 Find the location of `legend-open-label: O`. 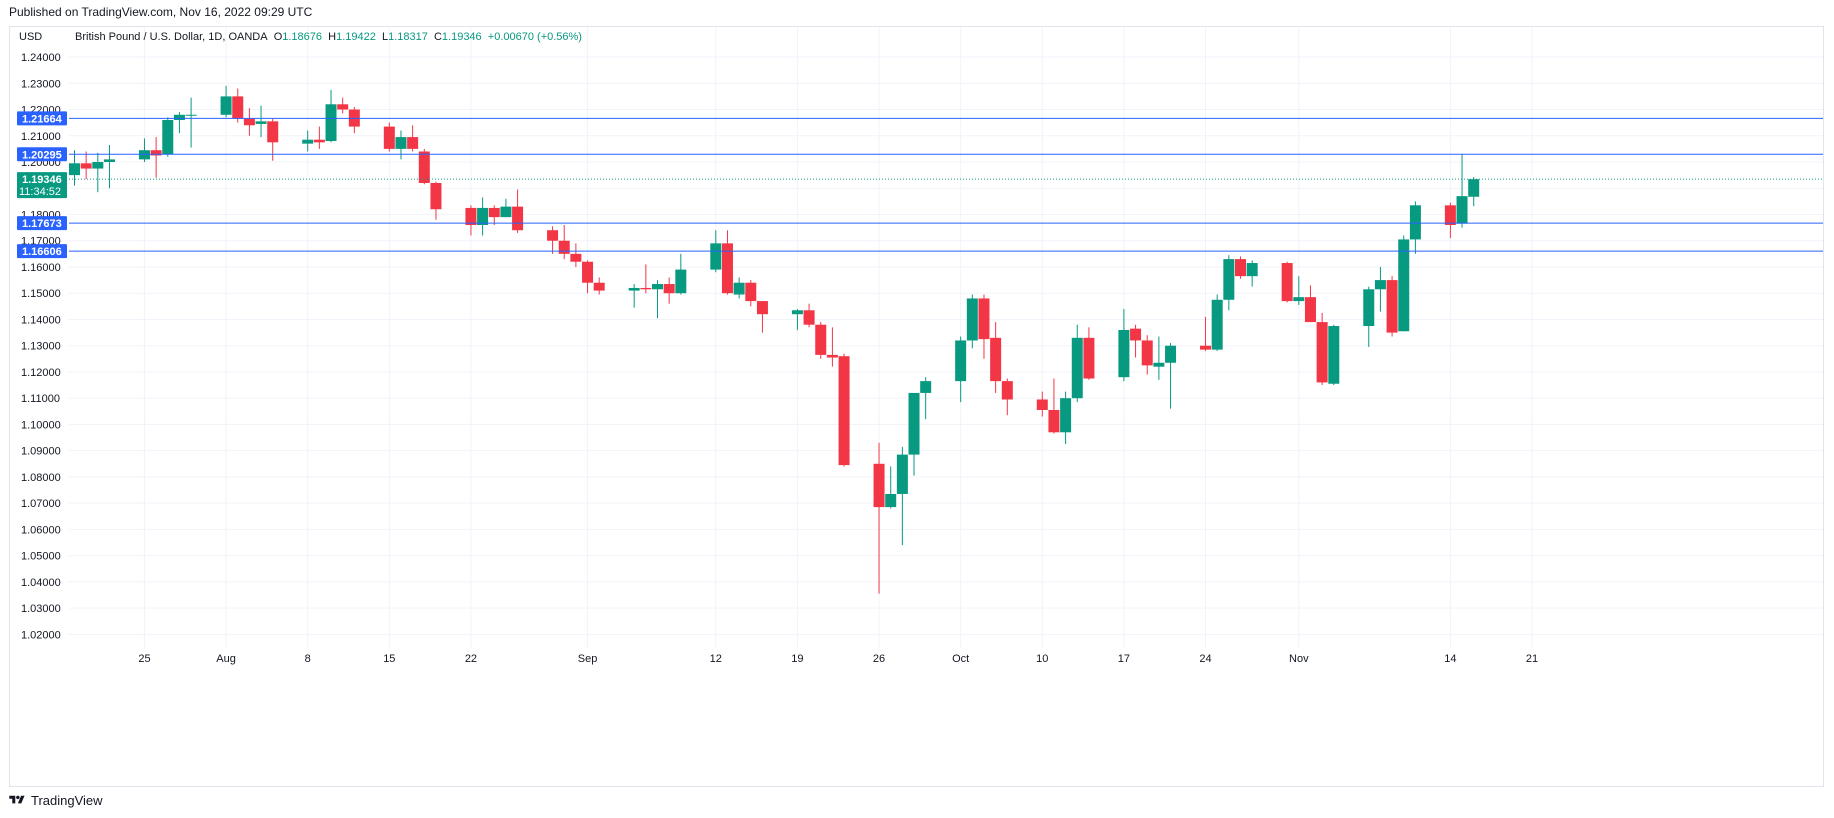

legend-open-label: O is located at coordinates (275, 37).